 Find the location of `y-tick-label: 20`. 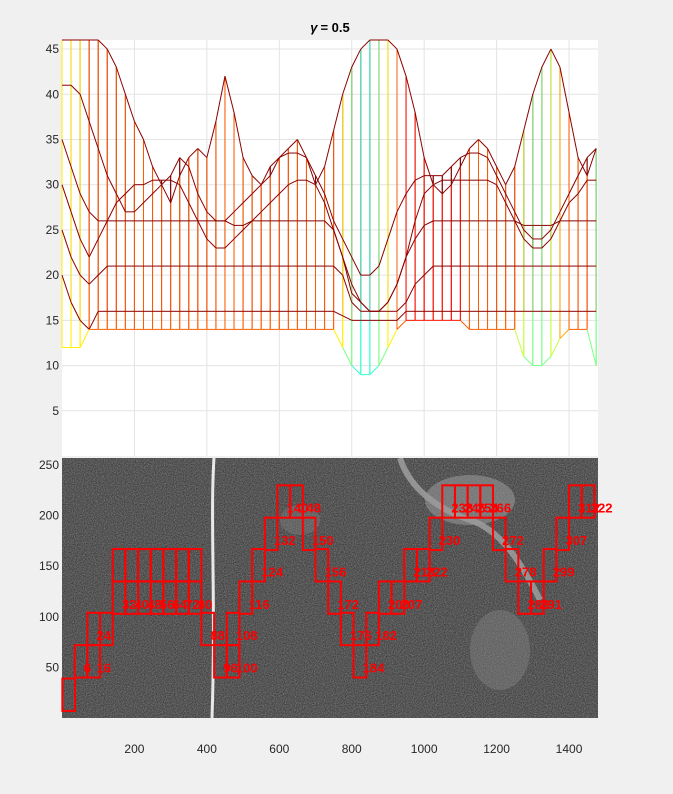

y-tick-label: 20 is located at coordinates (53, 275).